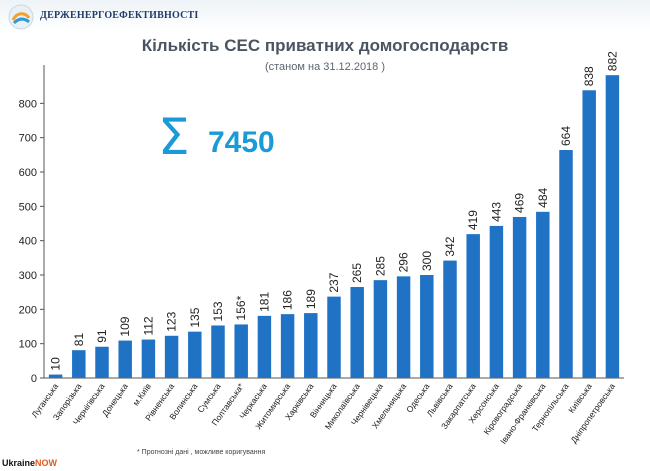 Image resolution: width=650 pixels, height=471 pixels. What do you see at coordinates (195, 317) in the screenshot?
I see `value-label: 135` at bounding box center [195, 317].